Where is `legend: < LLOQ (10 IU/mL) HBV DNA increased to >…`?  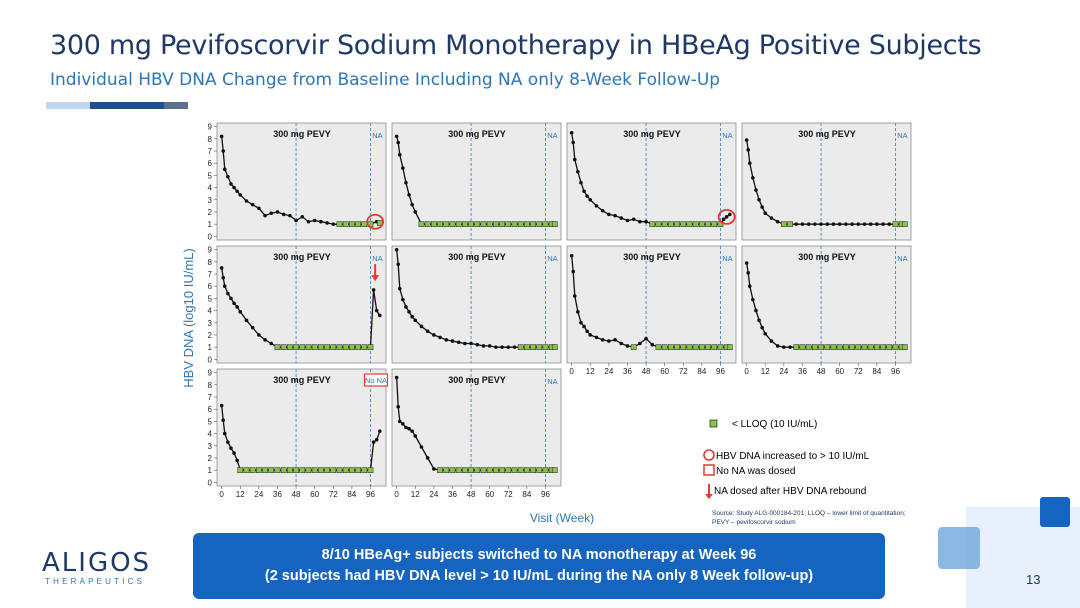 legend: < LLOQ (10 IU/mL) HBV DNA increased to >… is located at coordinates (786, 459).